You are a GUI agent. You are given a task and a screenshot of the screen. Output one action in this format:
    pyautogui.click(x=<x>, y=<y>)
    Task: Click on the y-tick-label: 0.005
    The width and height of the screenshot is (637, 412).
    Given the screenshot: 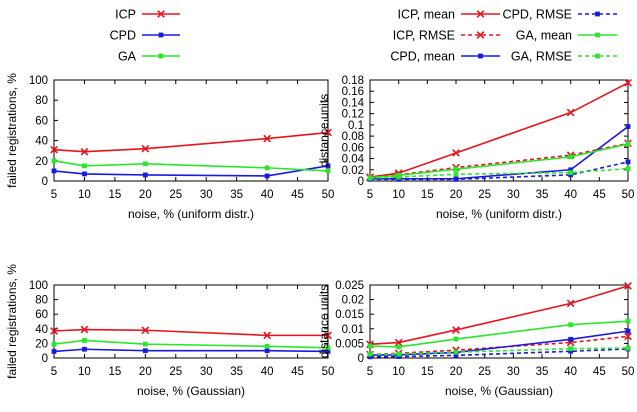 What is the action you would take?
    pyautogui.click(x=349, y=344)
    